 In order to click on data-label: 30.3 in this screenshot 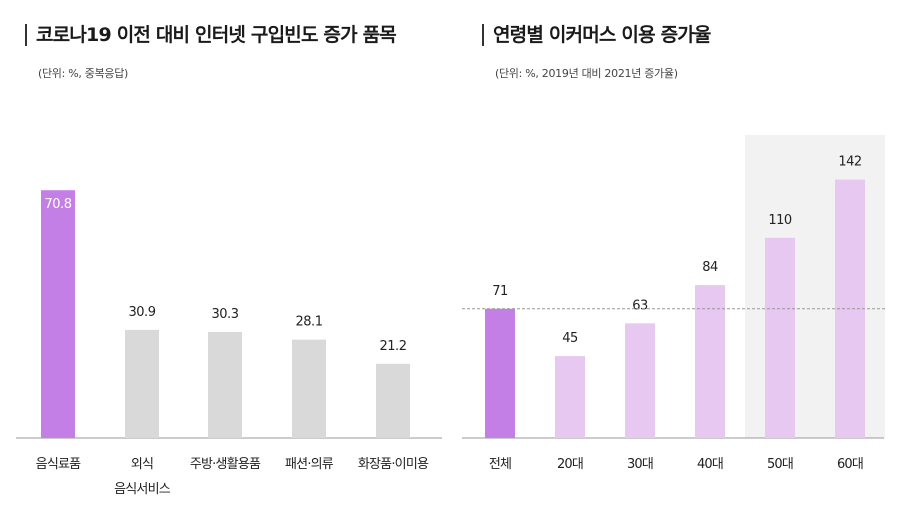, I will do `click(225, 314)`.